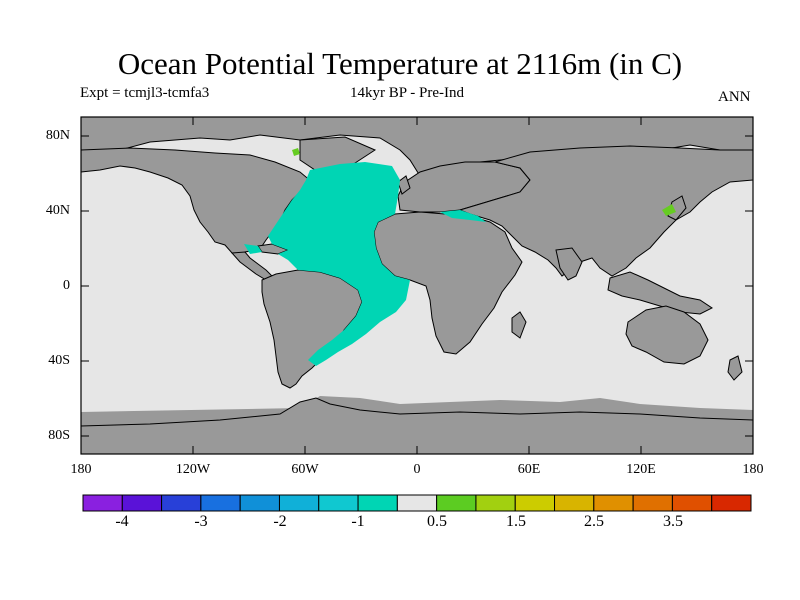 Image resolution: width=800 pixels, height=600 pixels. What do you see at coordinates (417, 425) in the screenshot?
I see `land-antarctica` at bounding box center [417, 425].